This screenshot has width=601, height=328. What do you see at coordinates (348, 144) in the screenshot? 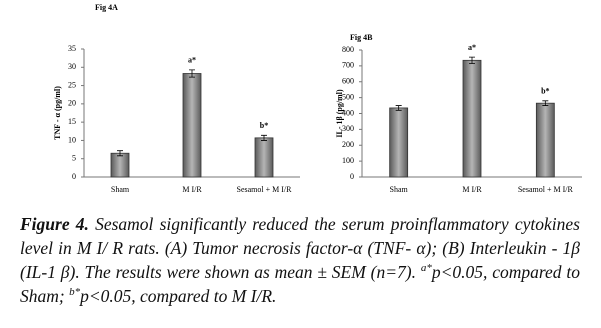
I see `y-tick-label: 200` at bounding box center [348, 144].